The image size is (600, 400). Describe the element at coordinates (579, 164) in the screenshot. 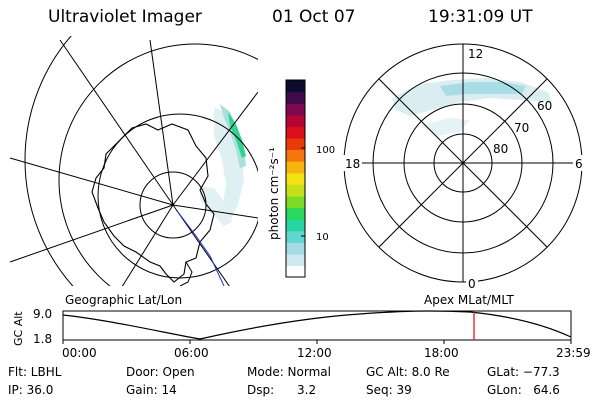

I see `mlt-label-6: 6` at that location.